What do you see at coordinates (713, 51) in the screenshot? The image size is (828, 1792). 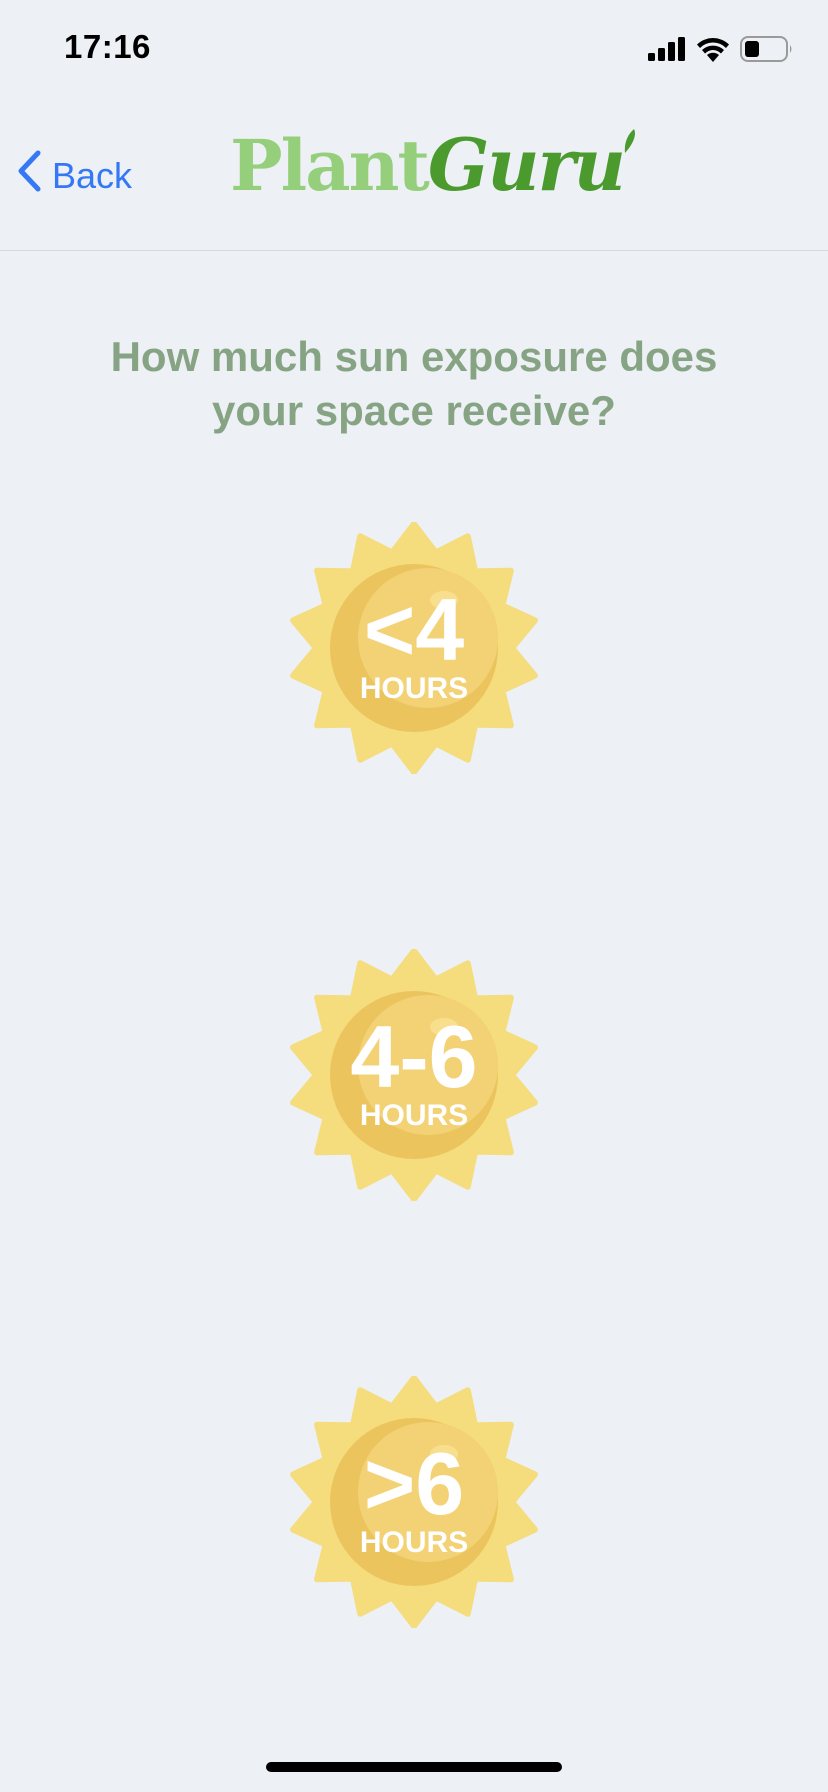 I see `wifi-icon` at bounding box center [713, 51].